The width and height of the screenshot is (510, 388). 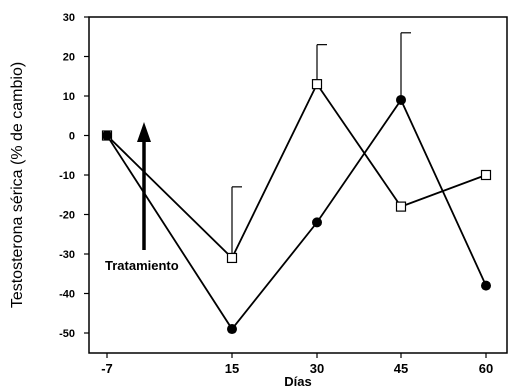 I want to click on y-tick-label: -50, so click(x=67, y=334).